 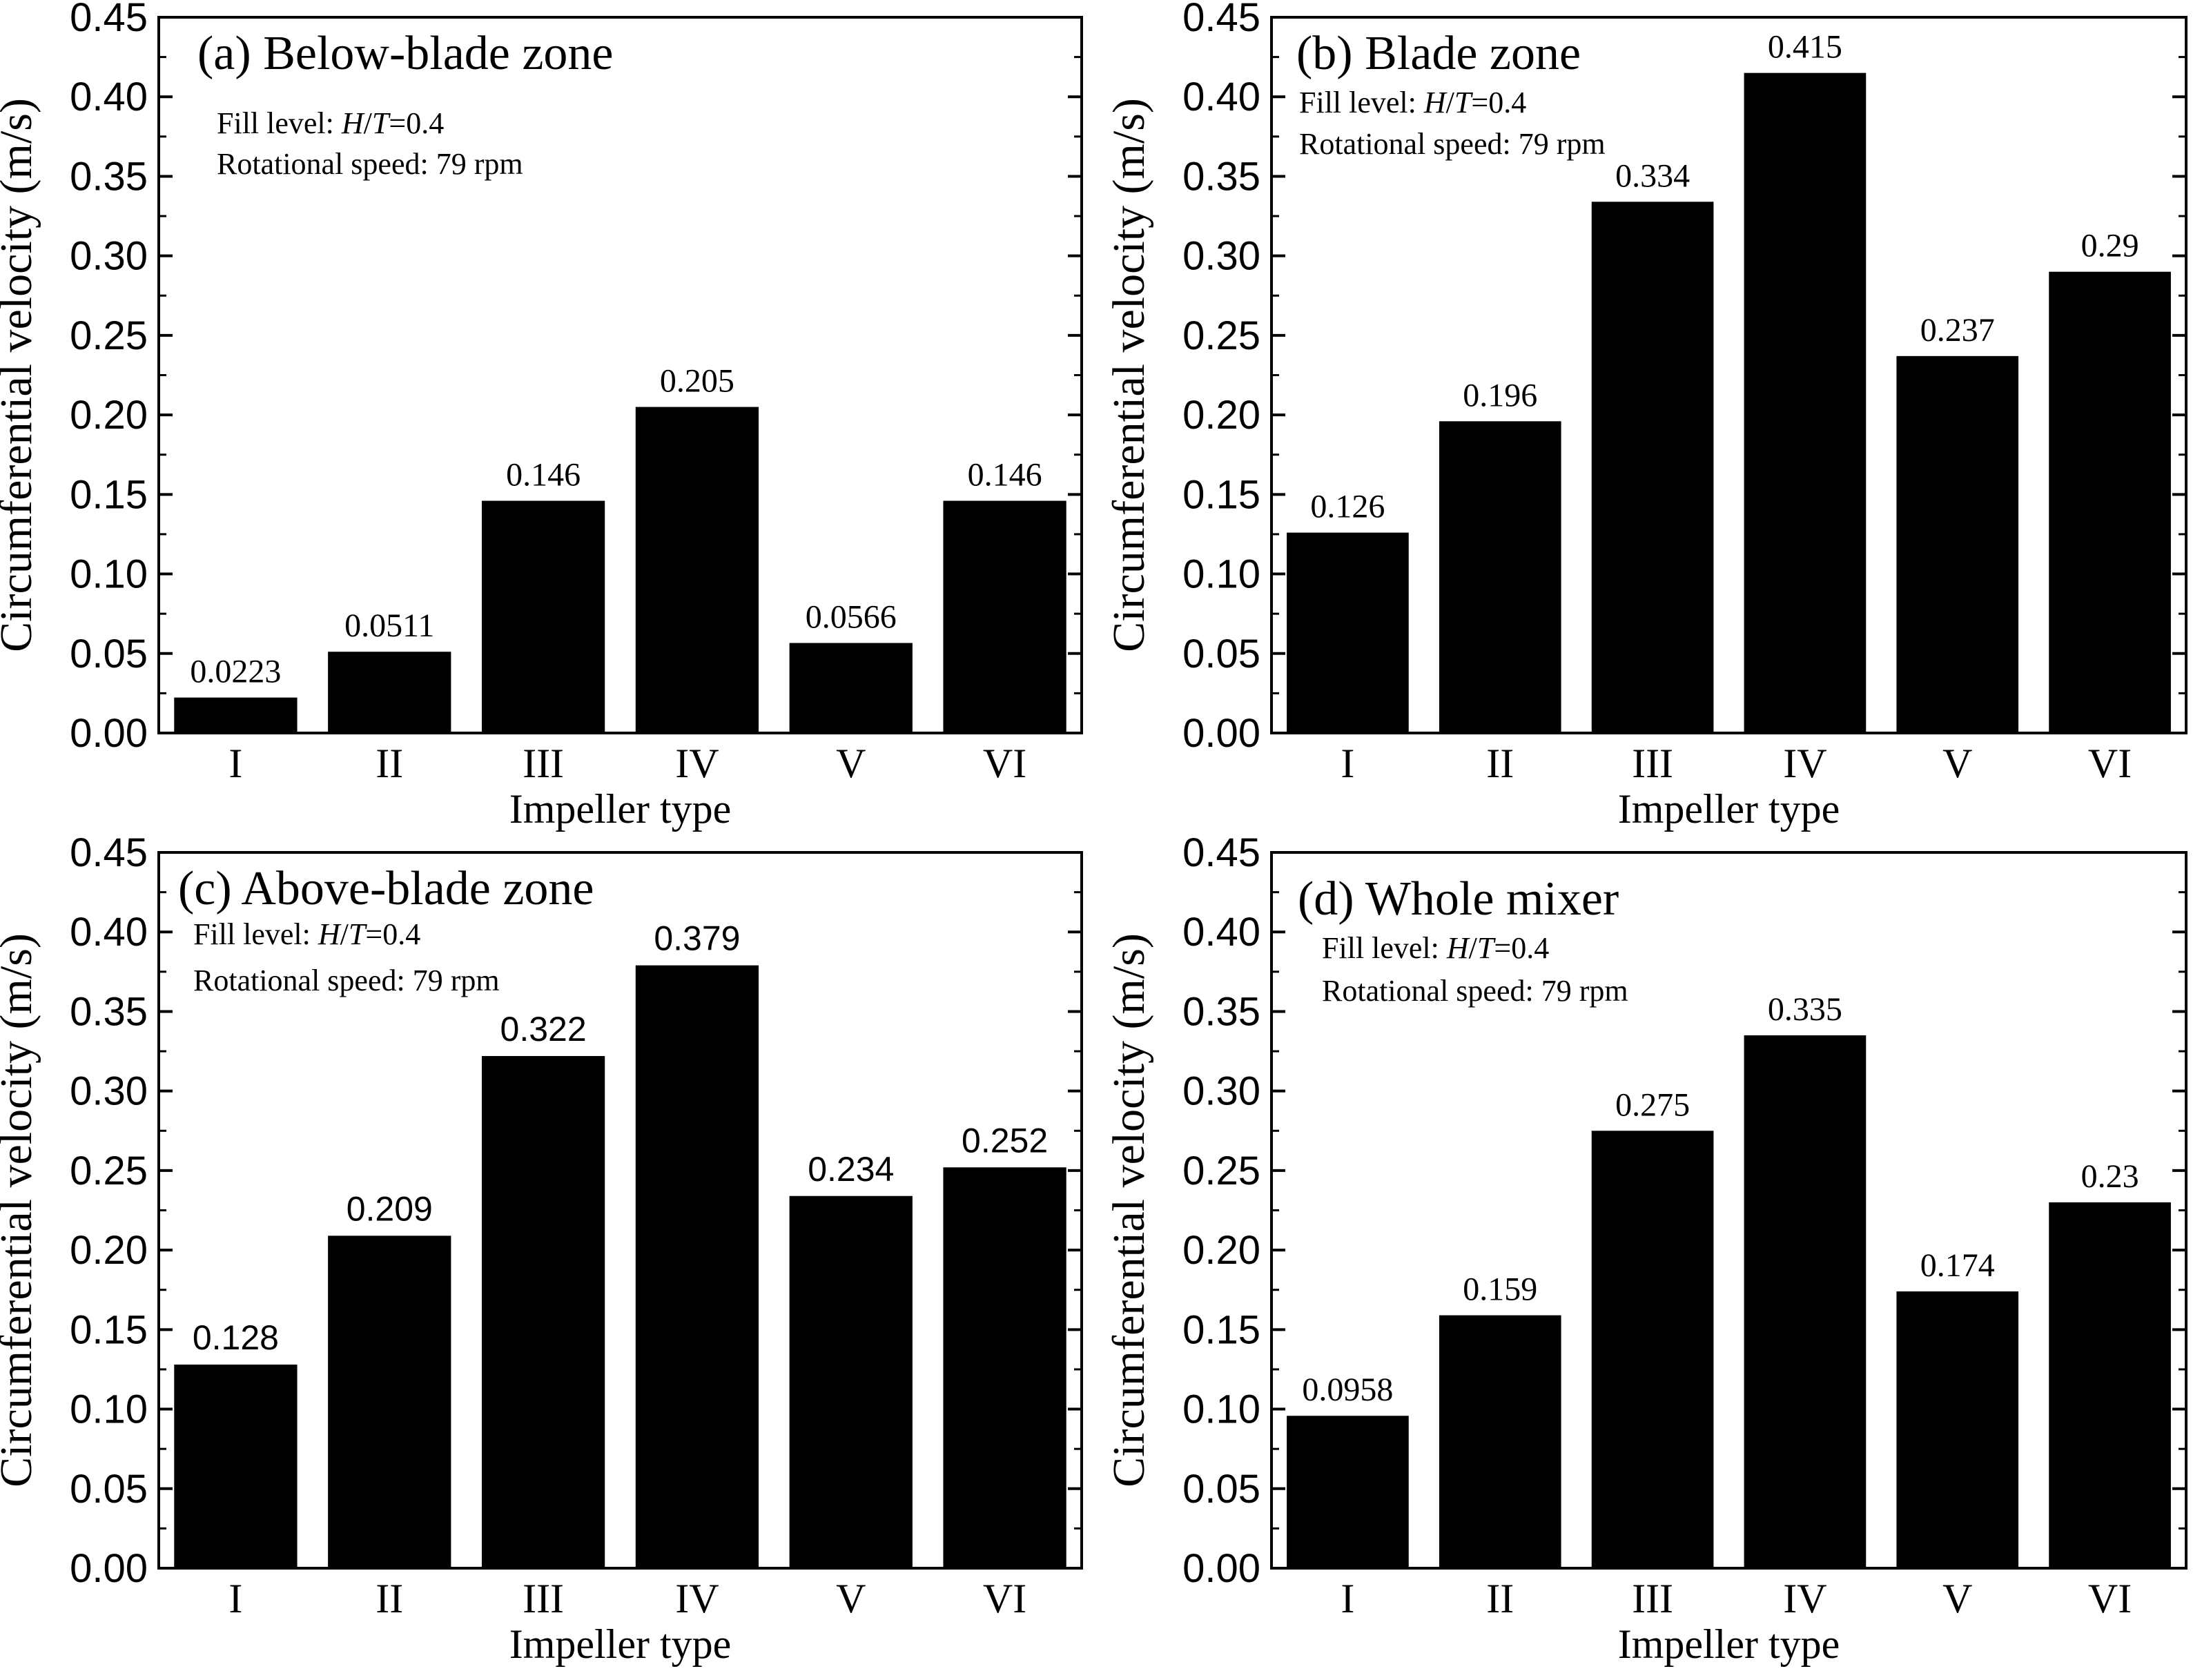 I want to click on bar-value-label: 0.334, so click(x=1652, y=175).